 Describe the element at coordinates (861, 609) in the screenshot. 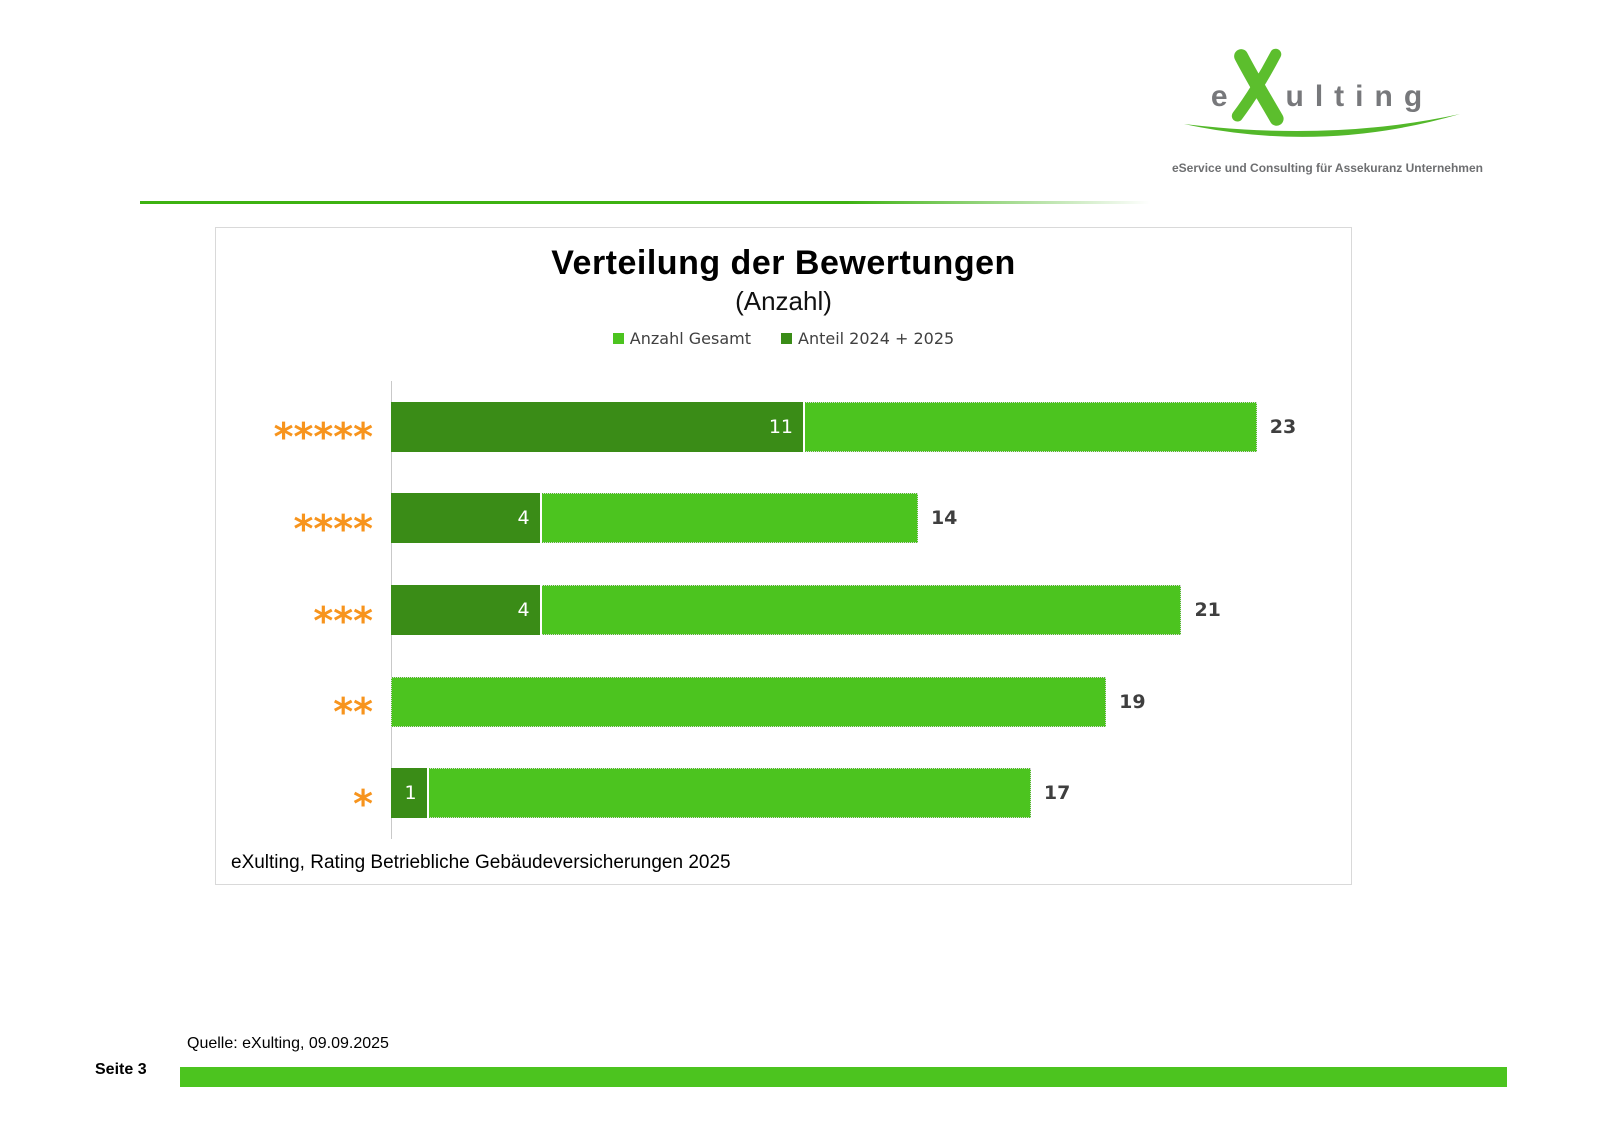

I see `bar-track: 4 21` at that location.